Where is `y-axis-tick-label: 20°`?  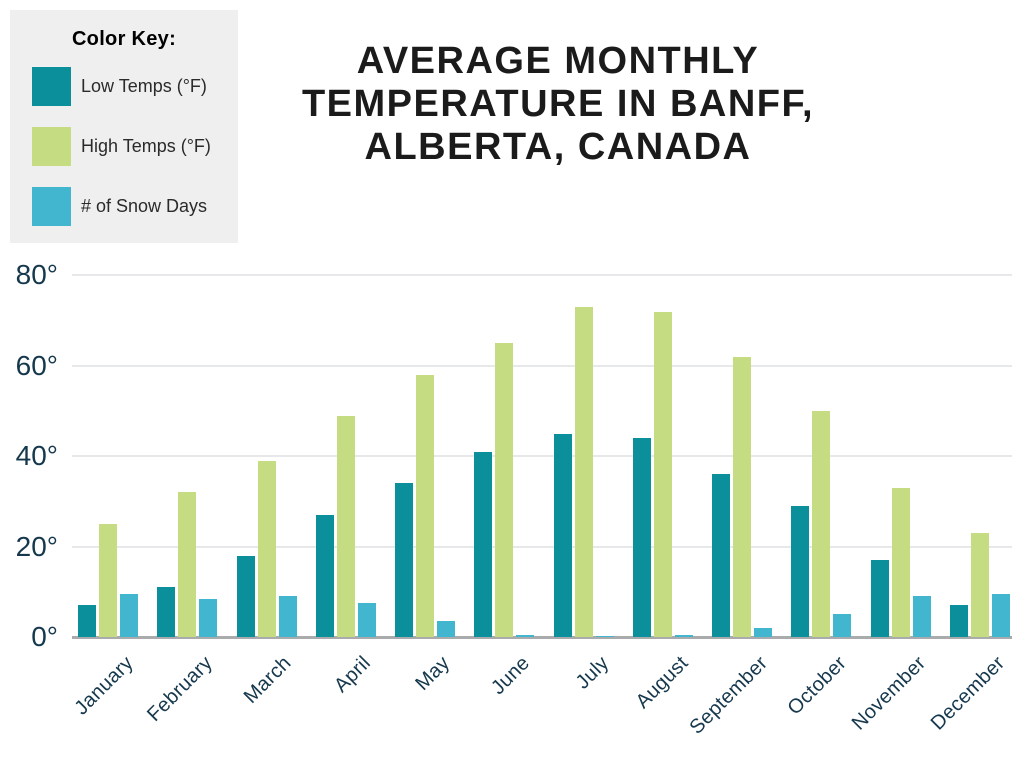
y-axis-tick-label: 20° is located at coordinates (36, 546).